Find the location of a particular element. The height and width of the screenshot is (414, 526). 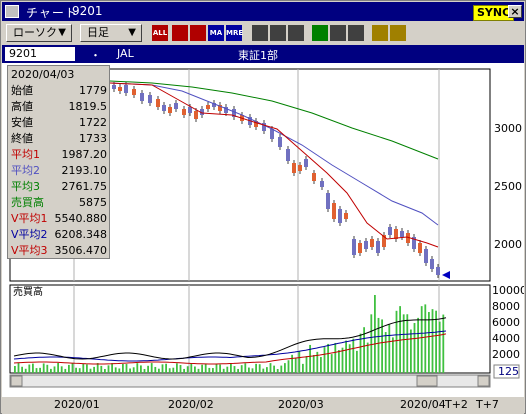

panel-row-value: 1987.20 is located at coordinates (84, 154).